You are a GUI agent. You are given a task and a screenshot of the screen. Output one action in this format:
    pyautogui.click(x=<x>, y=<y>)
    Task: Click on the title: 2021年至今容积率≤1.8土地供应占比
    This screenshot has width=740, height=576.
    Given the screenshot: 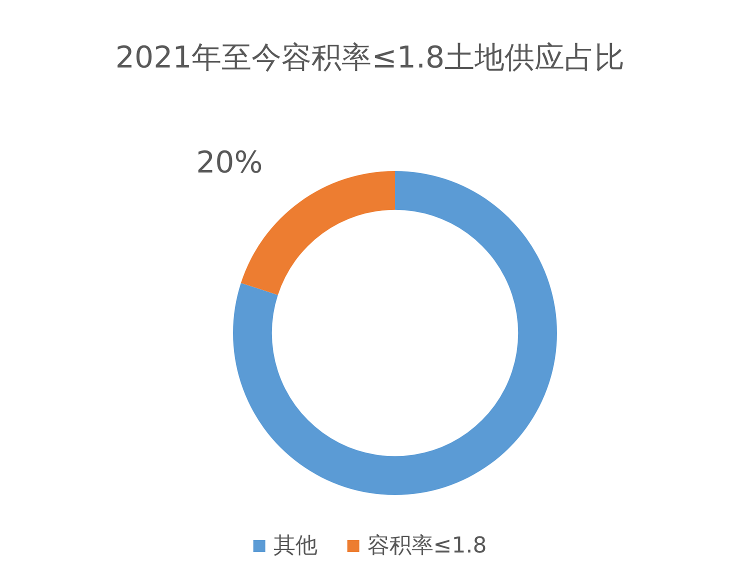 What is the action you would take?
    pyautogui.click(x=370, y=58)
    